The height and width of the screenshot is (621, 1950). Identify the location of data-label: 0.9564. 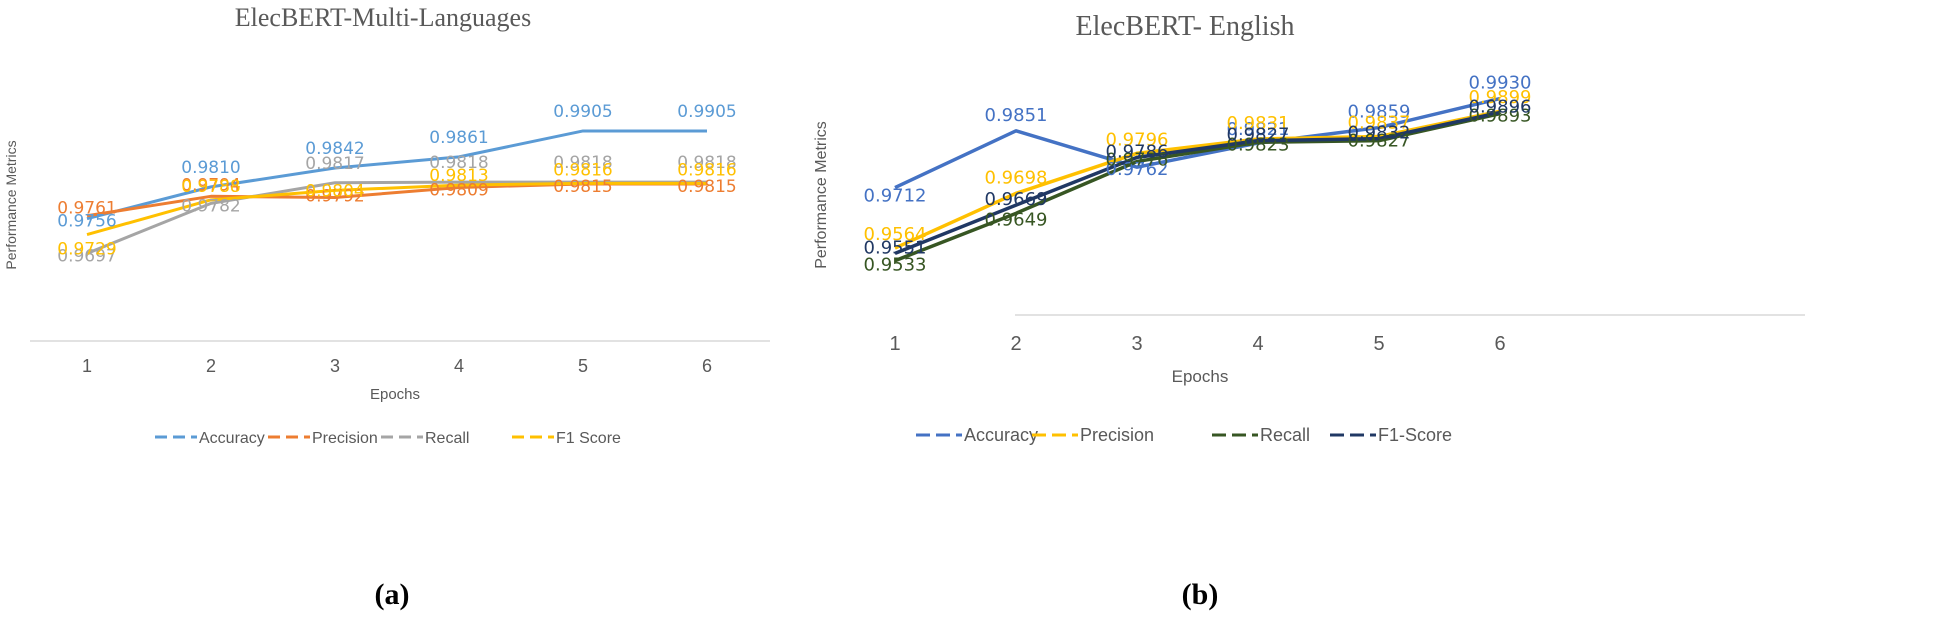
(895, 234).